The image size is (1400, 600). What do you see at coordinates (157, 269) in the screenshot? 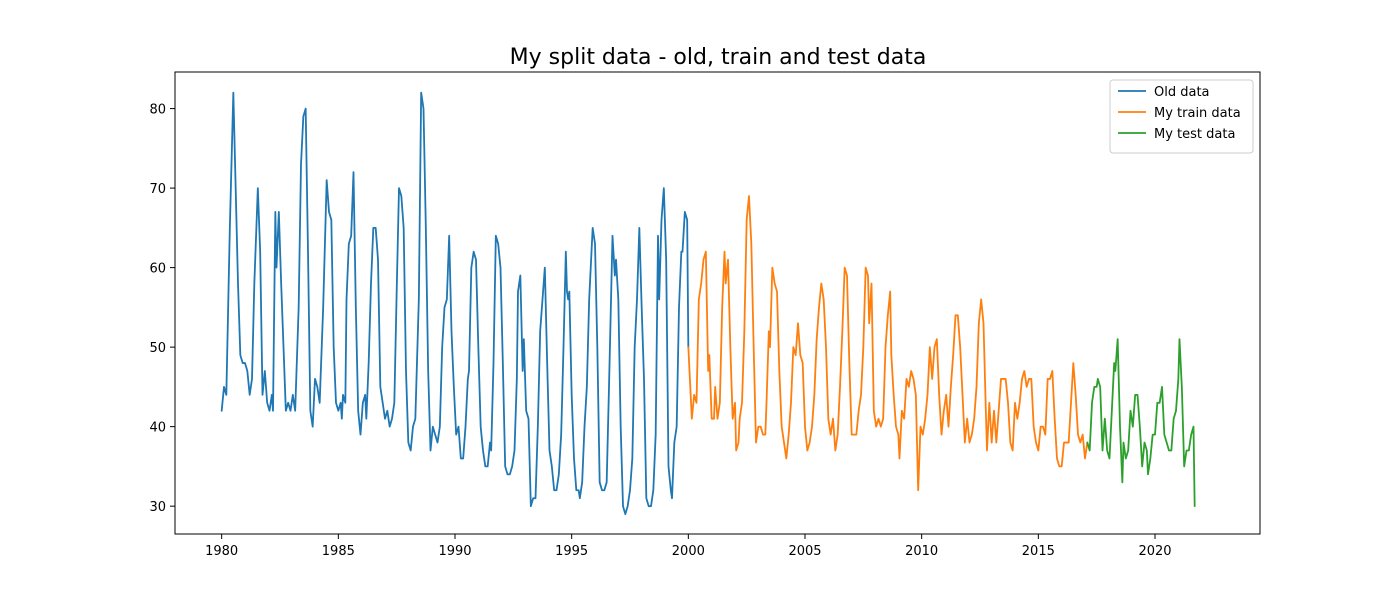
I see `y-tick-label: 60` at bounding box center [157, 269].